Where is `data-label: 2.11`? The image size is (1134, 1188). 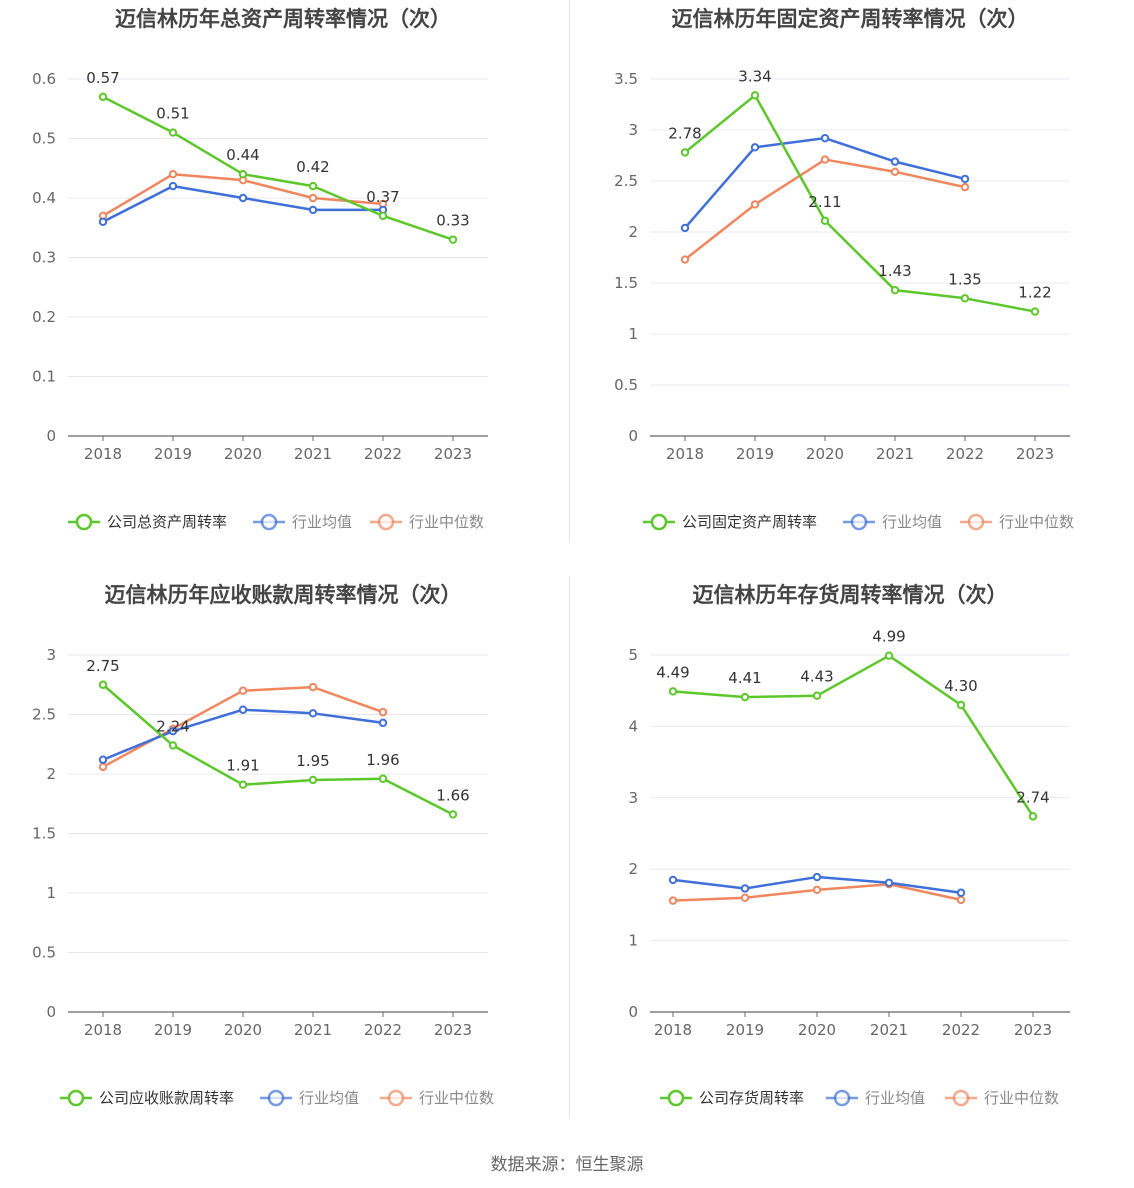 data-label: 2.11 is located at coordinates (824, 202).